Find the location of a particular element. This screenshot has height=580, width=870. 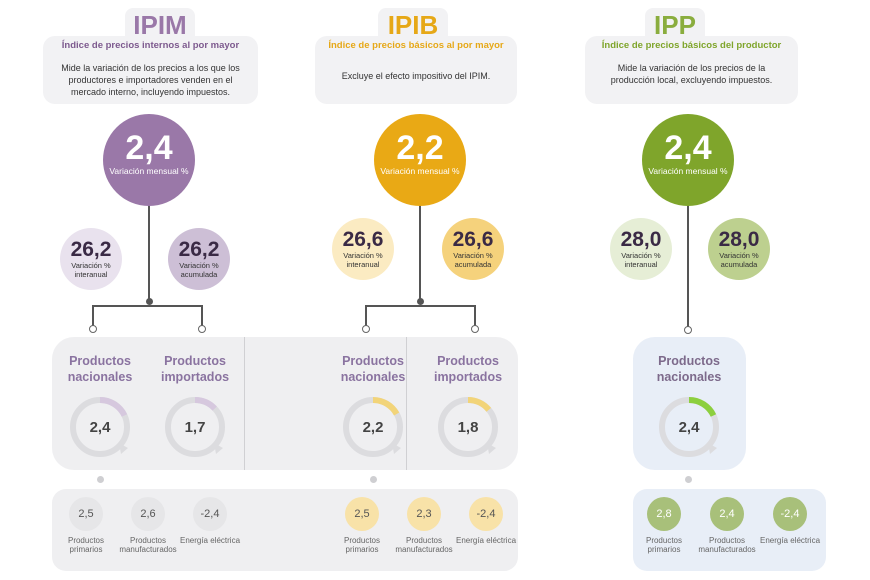

interannual-variation-value: 26,2 is located at coordinates (91, 249).